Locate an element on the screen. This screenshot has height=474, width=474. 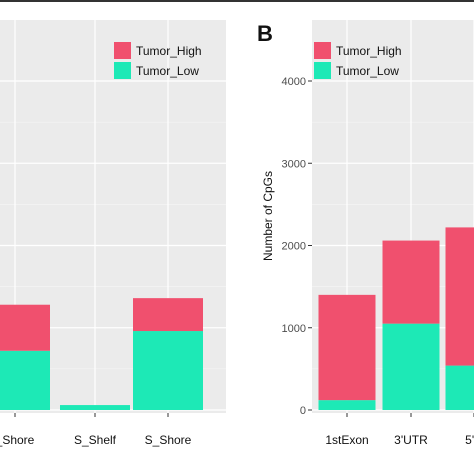
x-tick-label: S_Shore is located at coordinates (168, 440).